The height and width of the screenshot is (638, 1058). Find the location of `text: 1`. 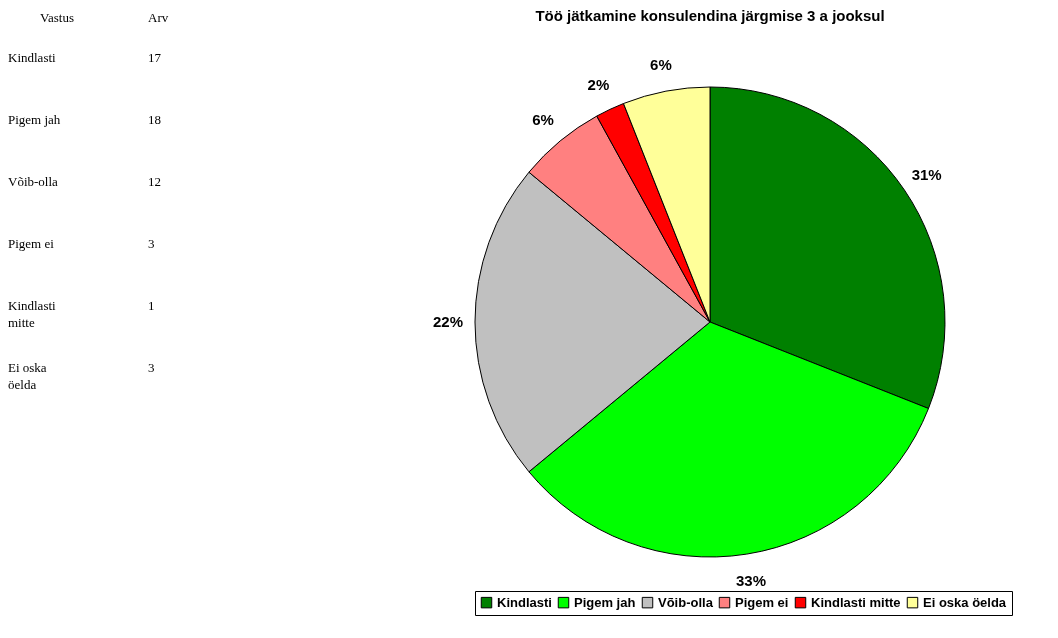

text: 1 is located at coordinates (151, 305).